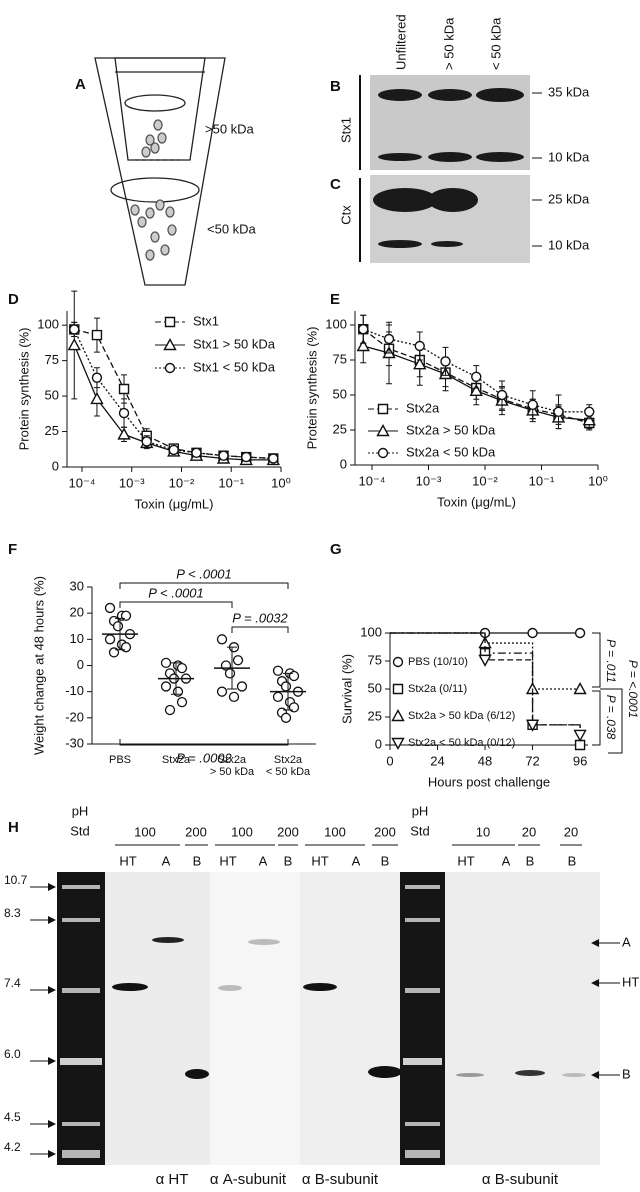 This screenshot has height=1192, width=640. I want to click on x-tick-label: Stx2a < 50 kDa, so click(288, 766).